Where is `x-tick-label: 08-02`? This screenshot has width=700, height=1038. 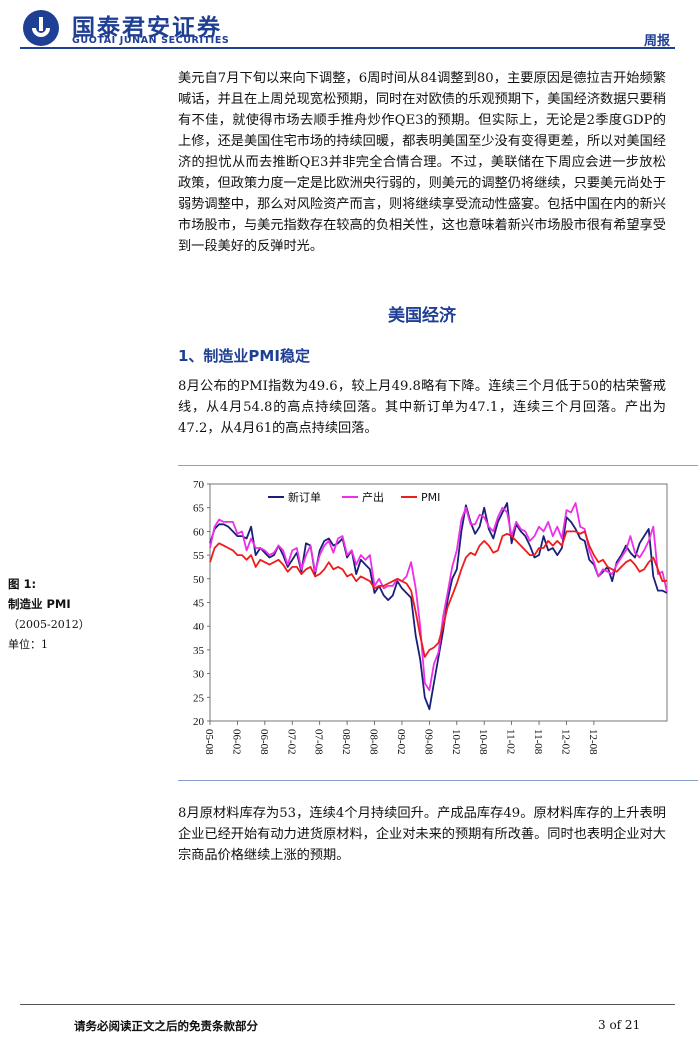 x-tick-label: 08-02 is located at coordinates (346, 742).